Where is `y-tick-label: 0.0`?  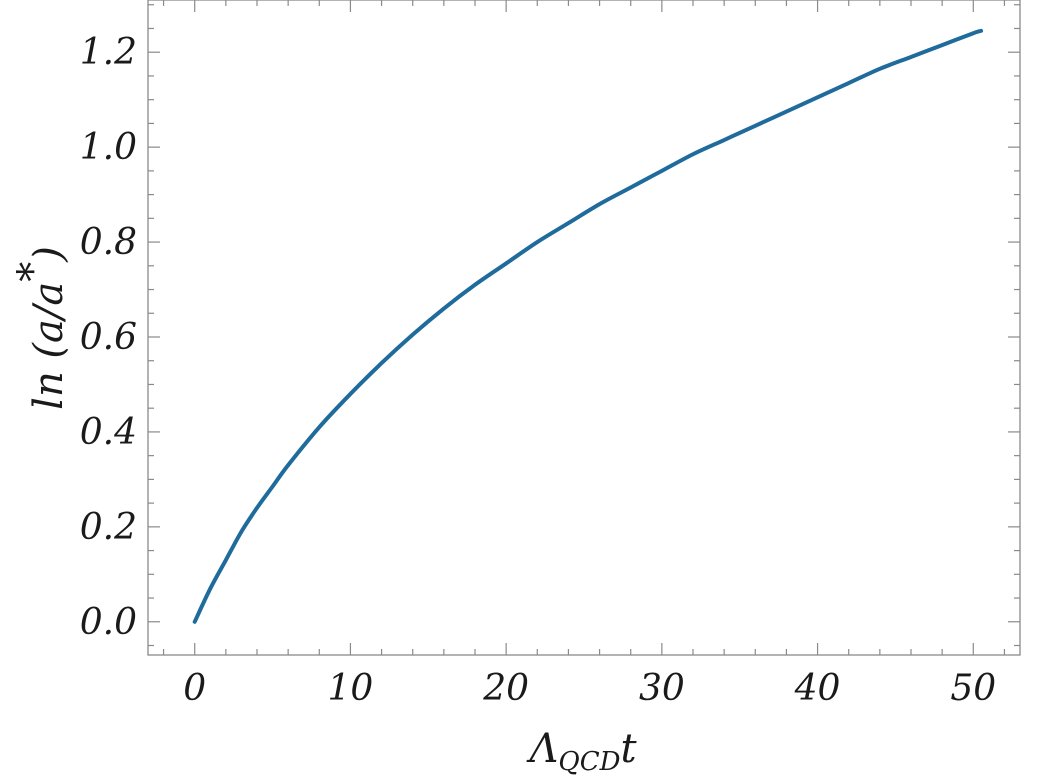
y-tick-label: 0.0 is located at coordinates (108, 622).